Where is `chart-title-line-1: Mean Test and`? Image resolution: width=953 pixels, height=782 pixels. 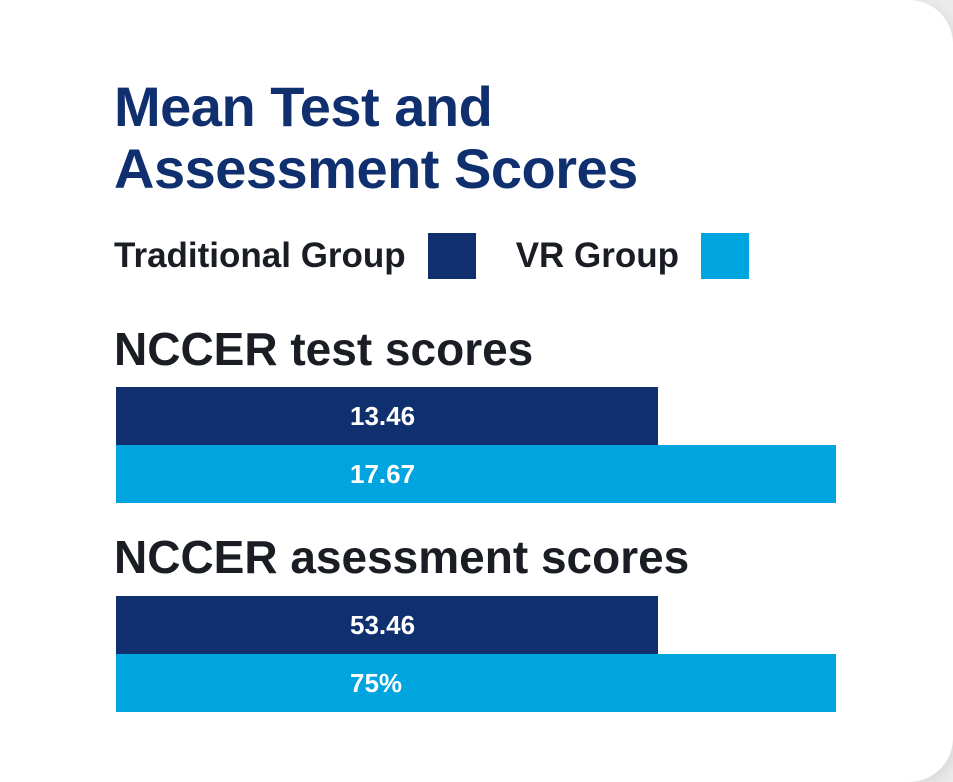
chart-title-line-1: Mean Test and is located at coordinates (303, 106).